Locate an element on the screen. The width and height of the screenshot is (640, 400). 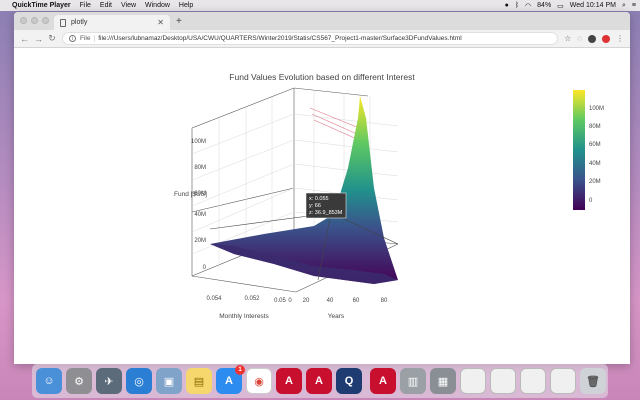
z-tick: 100M is located at coordinates (198, 142).